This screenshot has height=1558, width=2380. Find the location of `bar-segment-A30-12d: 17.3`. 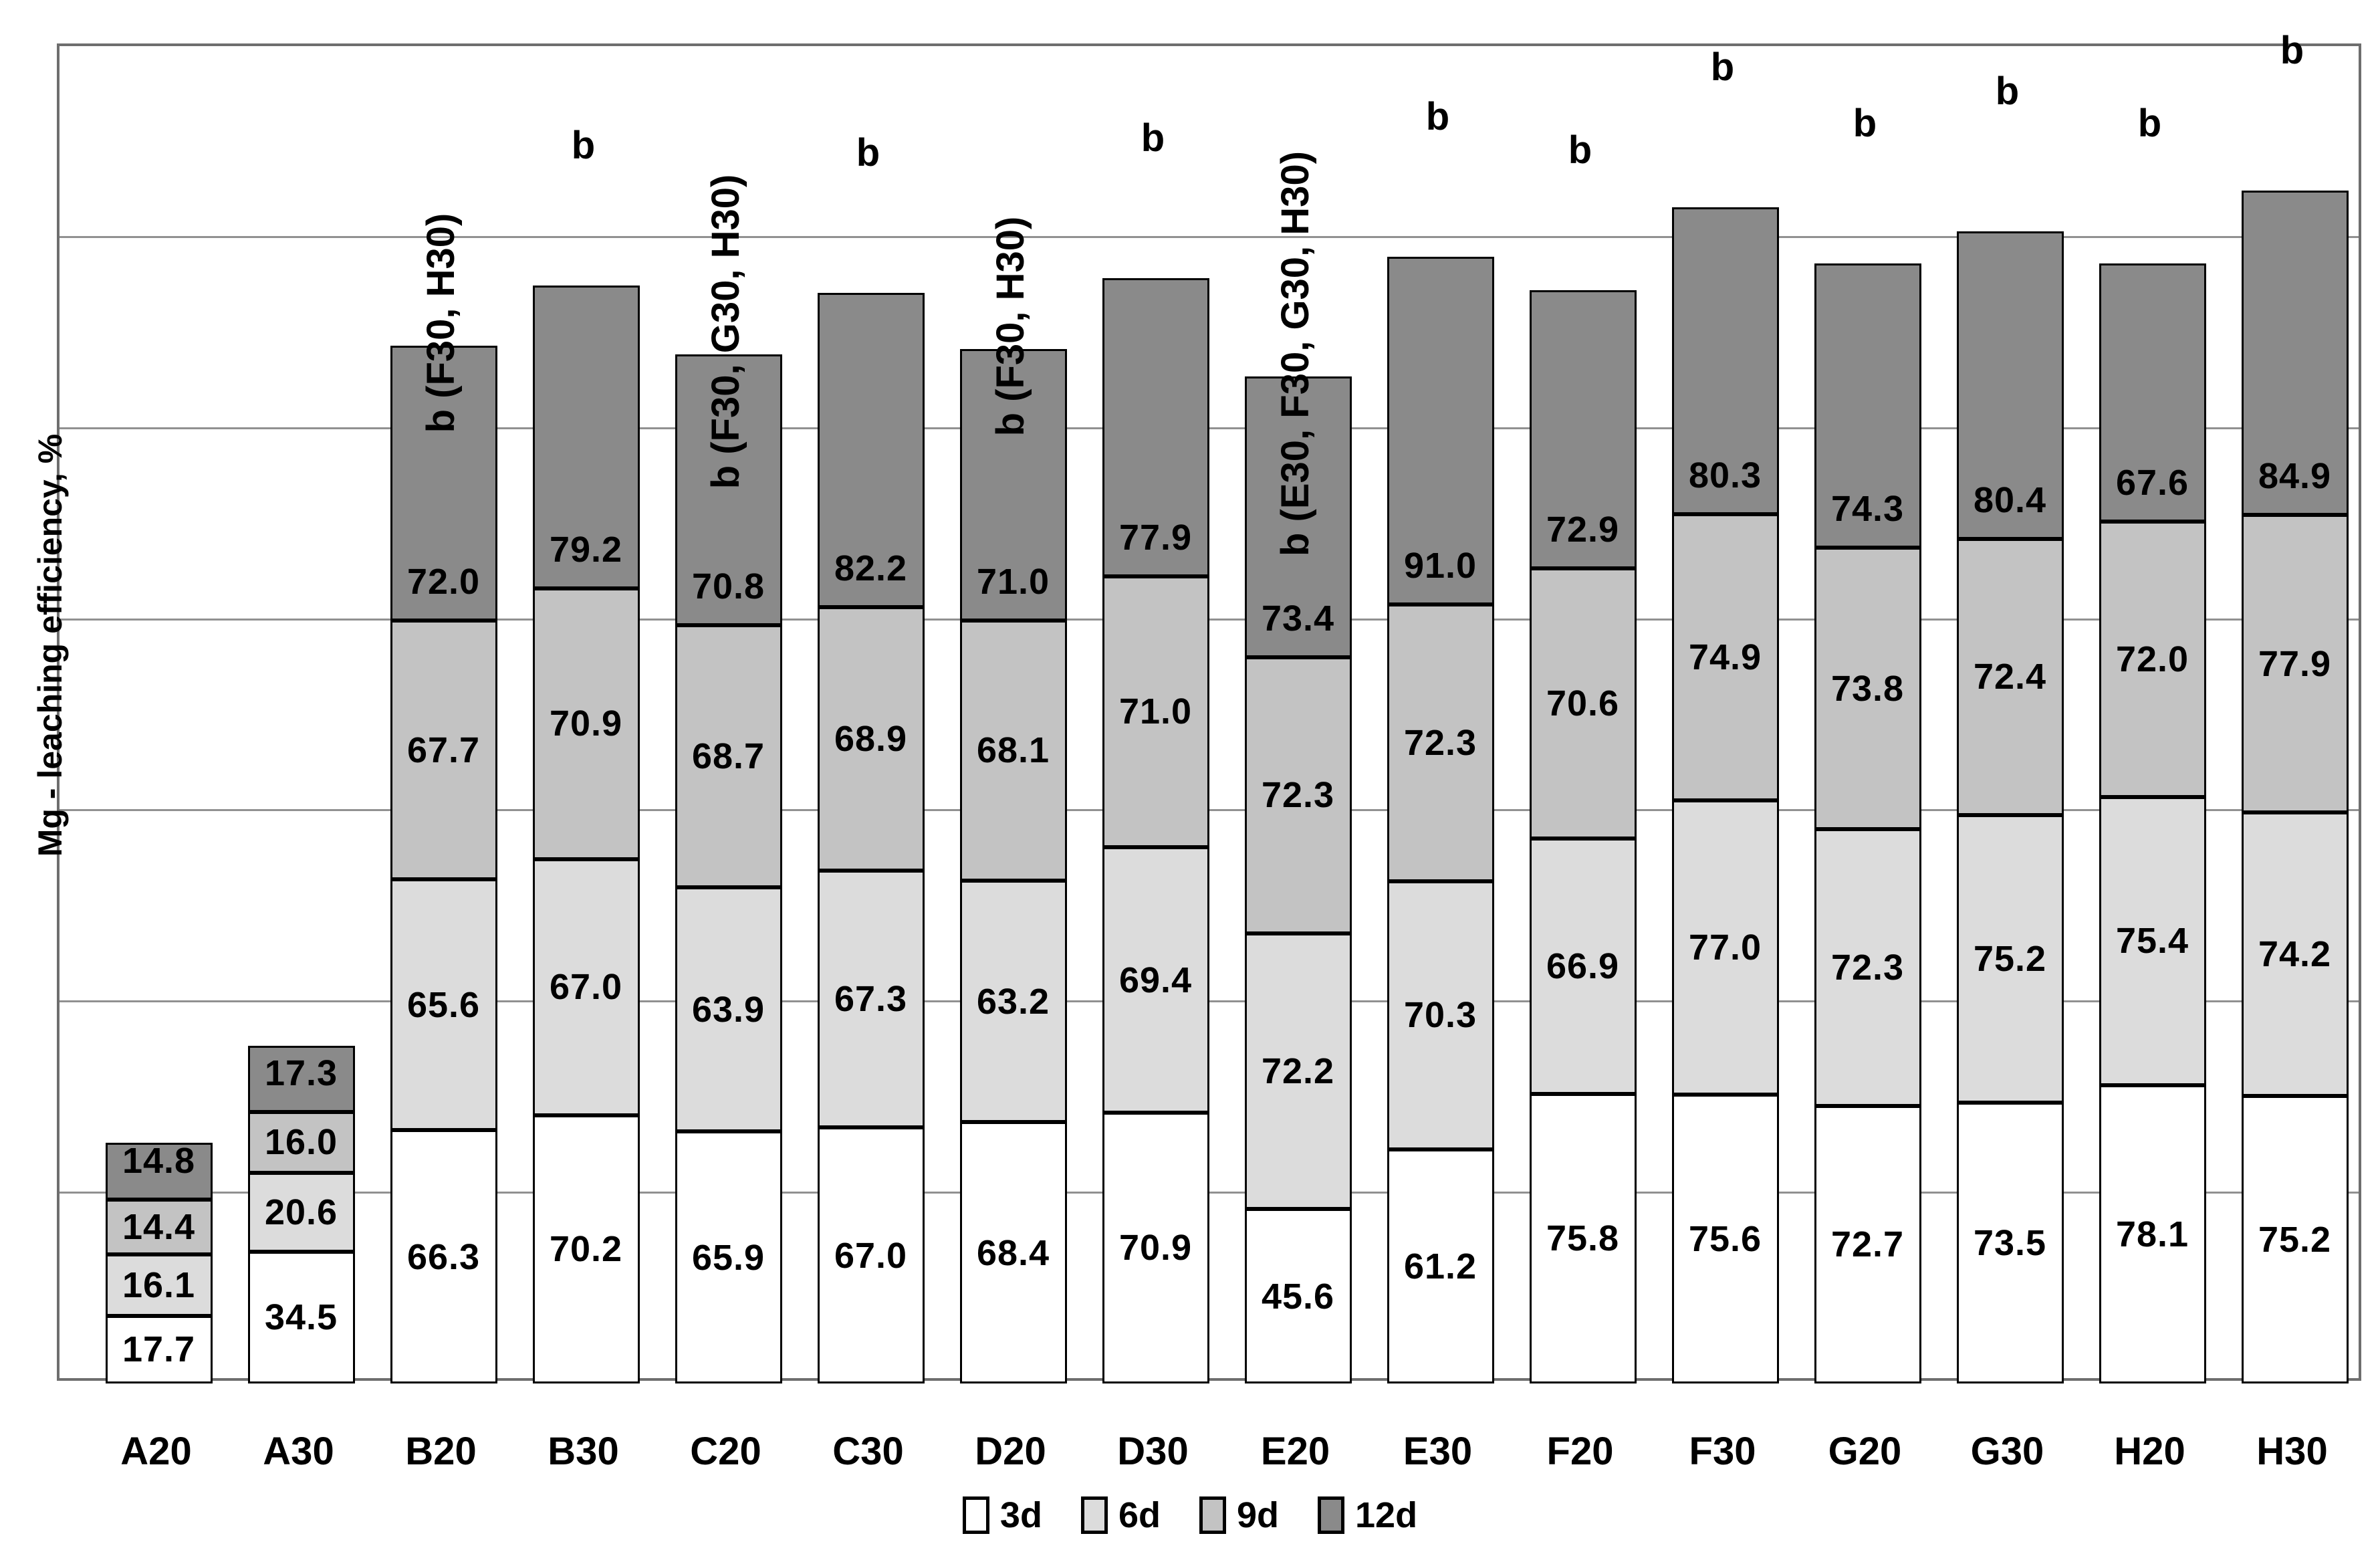

bar-segment-A30-12d: 17.3 is located at coordinates (301, 1078).